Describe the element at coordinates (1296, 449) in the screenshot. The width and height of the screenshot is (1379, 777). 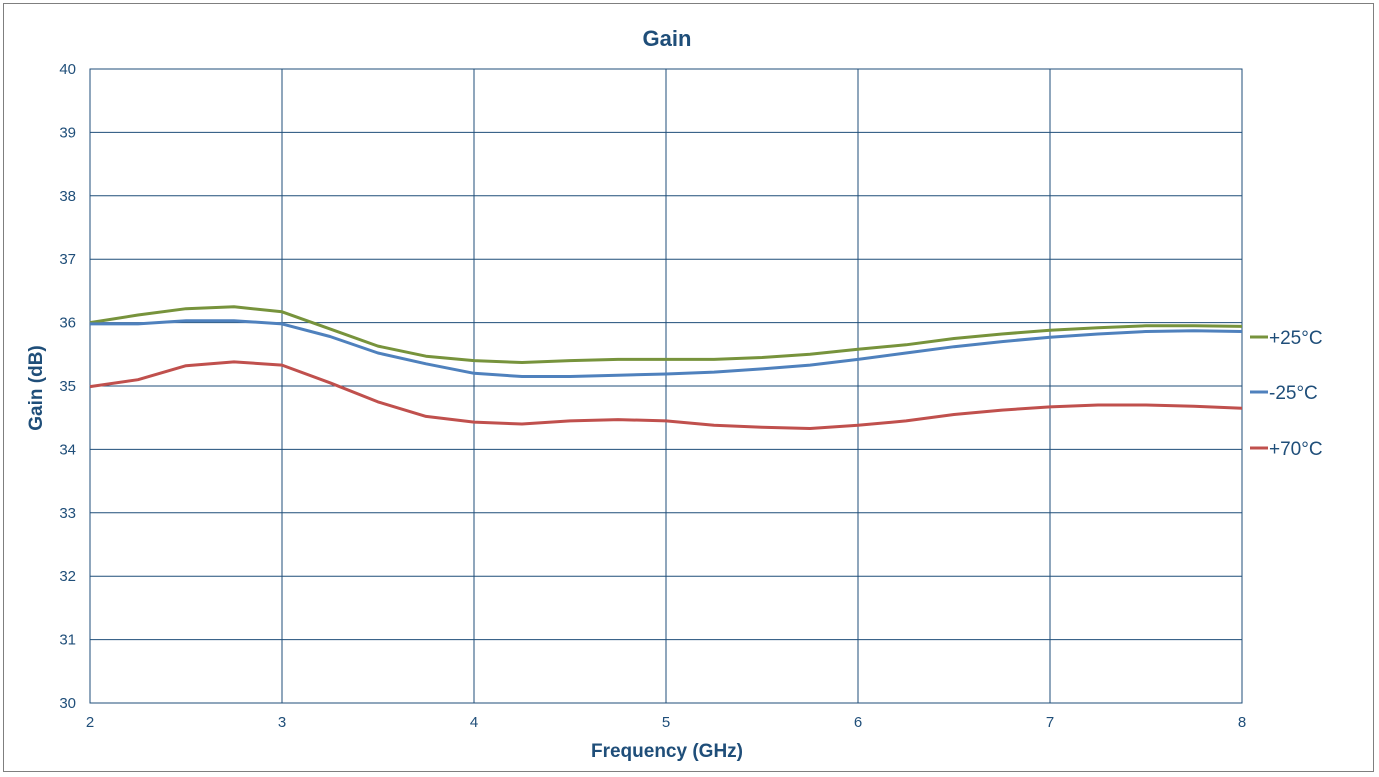
I see `legend-label-2: +70°C` at that location.